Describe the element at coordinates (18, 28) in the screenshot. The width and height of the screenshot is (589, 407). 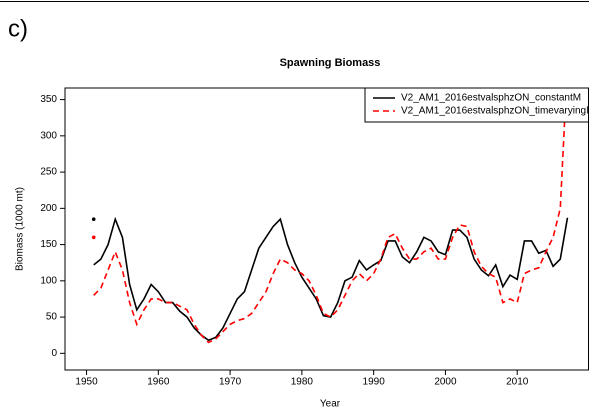
I see `panel-label: c)` at that location.